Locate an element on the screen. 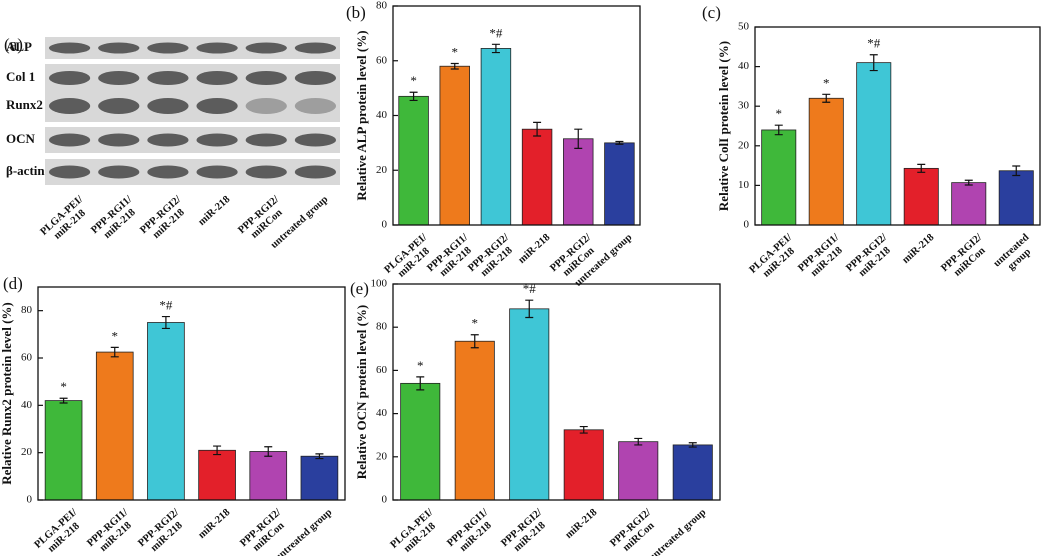 The width and height of the screenshot is (1050, 556). y-tick-label: 100 is located at coordinates (379, 284).